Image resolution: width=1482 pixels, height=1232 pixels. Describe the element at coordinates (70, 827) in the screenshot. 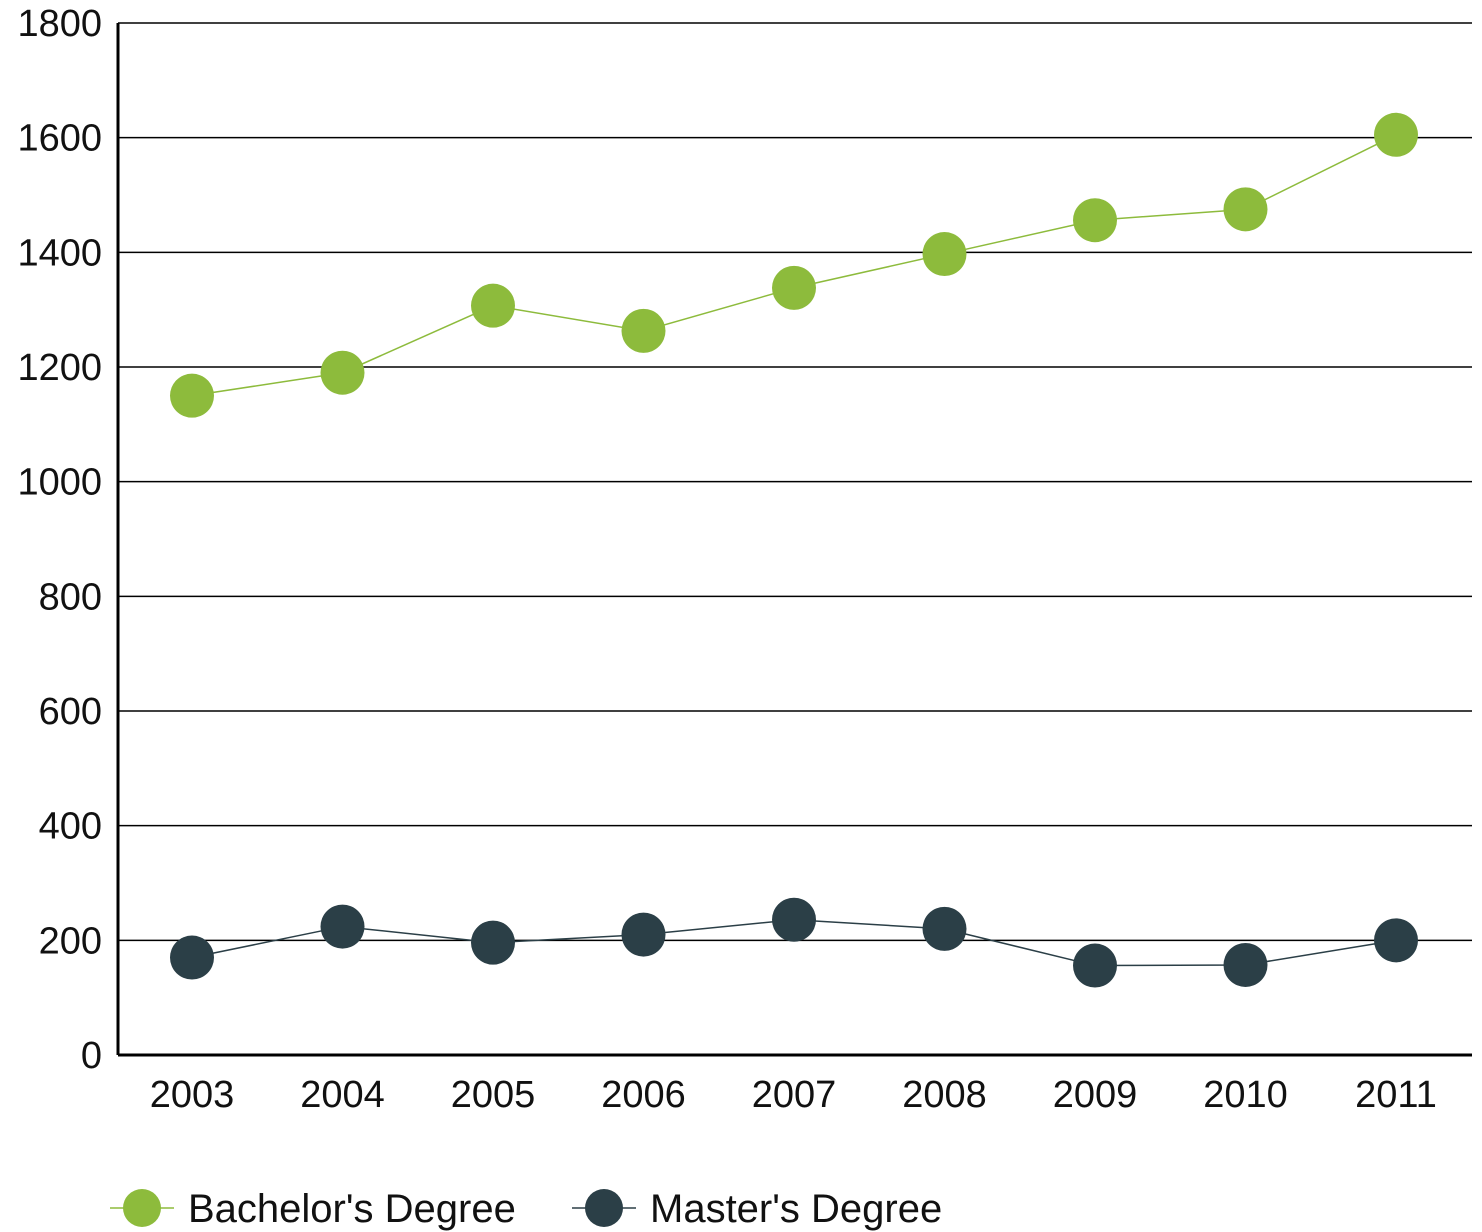

I see `y-tick-label: 400` at that location.